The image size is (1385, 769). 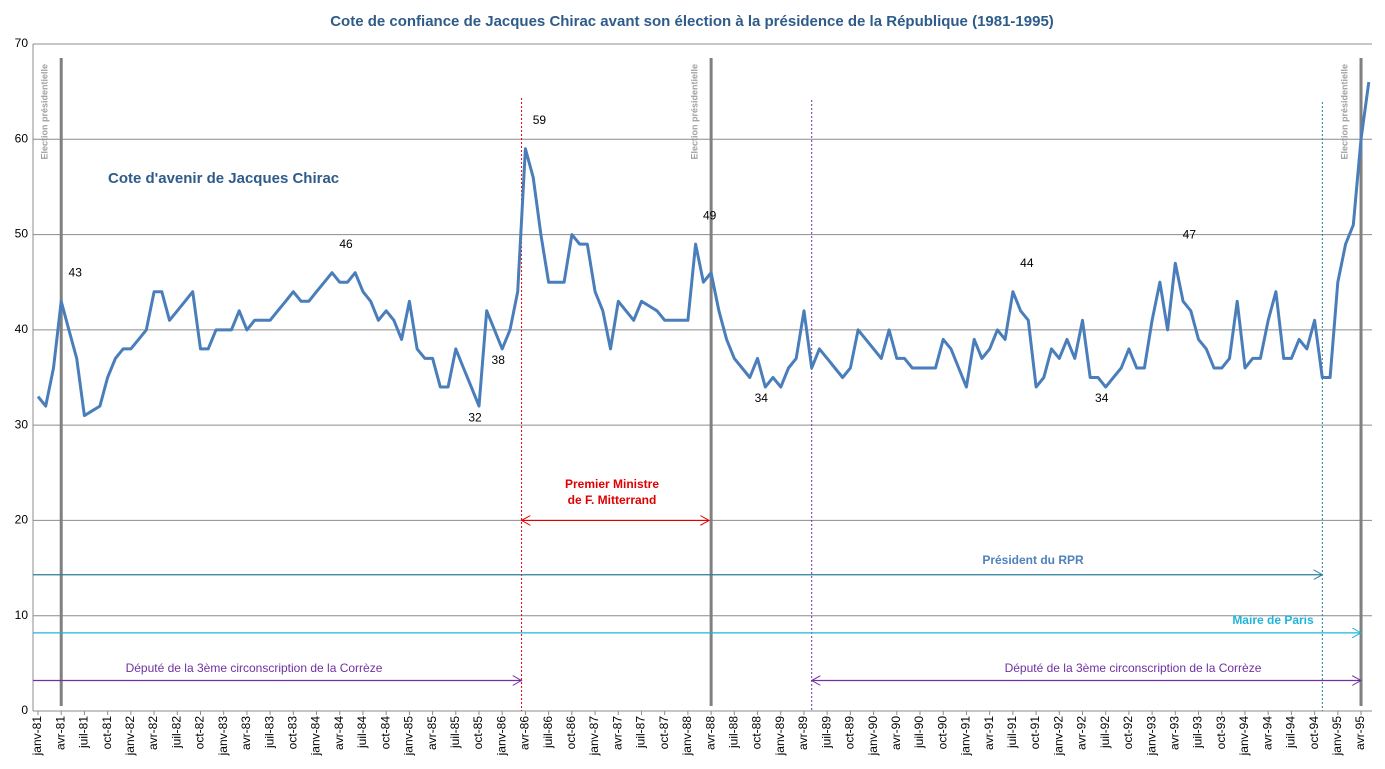 What do you see at coordinates (710, 733) in the screenshot?
I see `x-tick-label: avr-88` at bounding box center [710, 733].